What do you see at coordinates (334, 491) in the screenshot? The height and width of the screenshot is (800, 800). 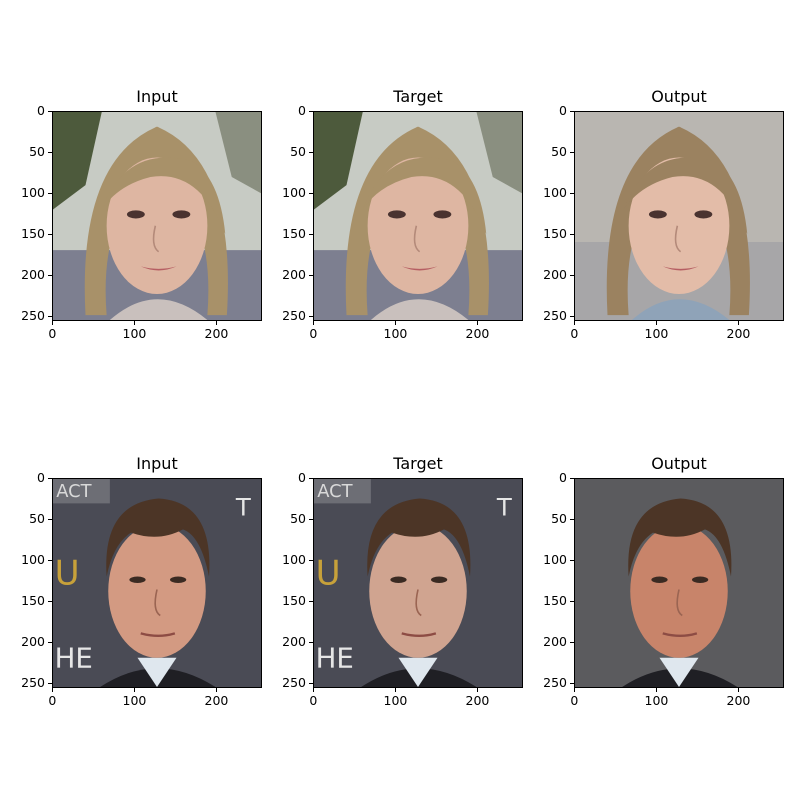 I see `svg-text: ACT` at bounding box center [334, 491].